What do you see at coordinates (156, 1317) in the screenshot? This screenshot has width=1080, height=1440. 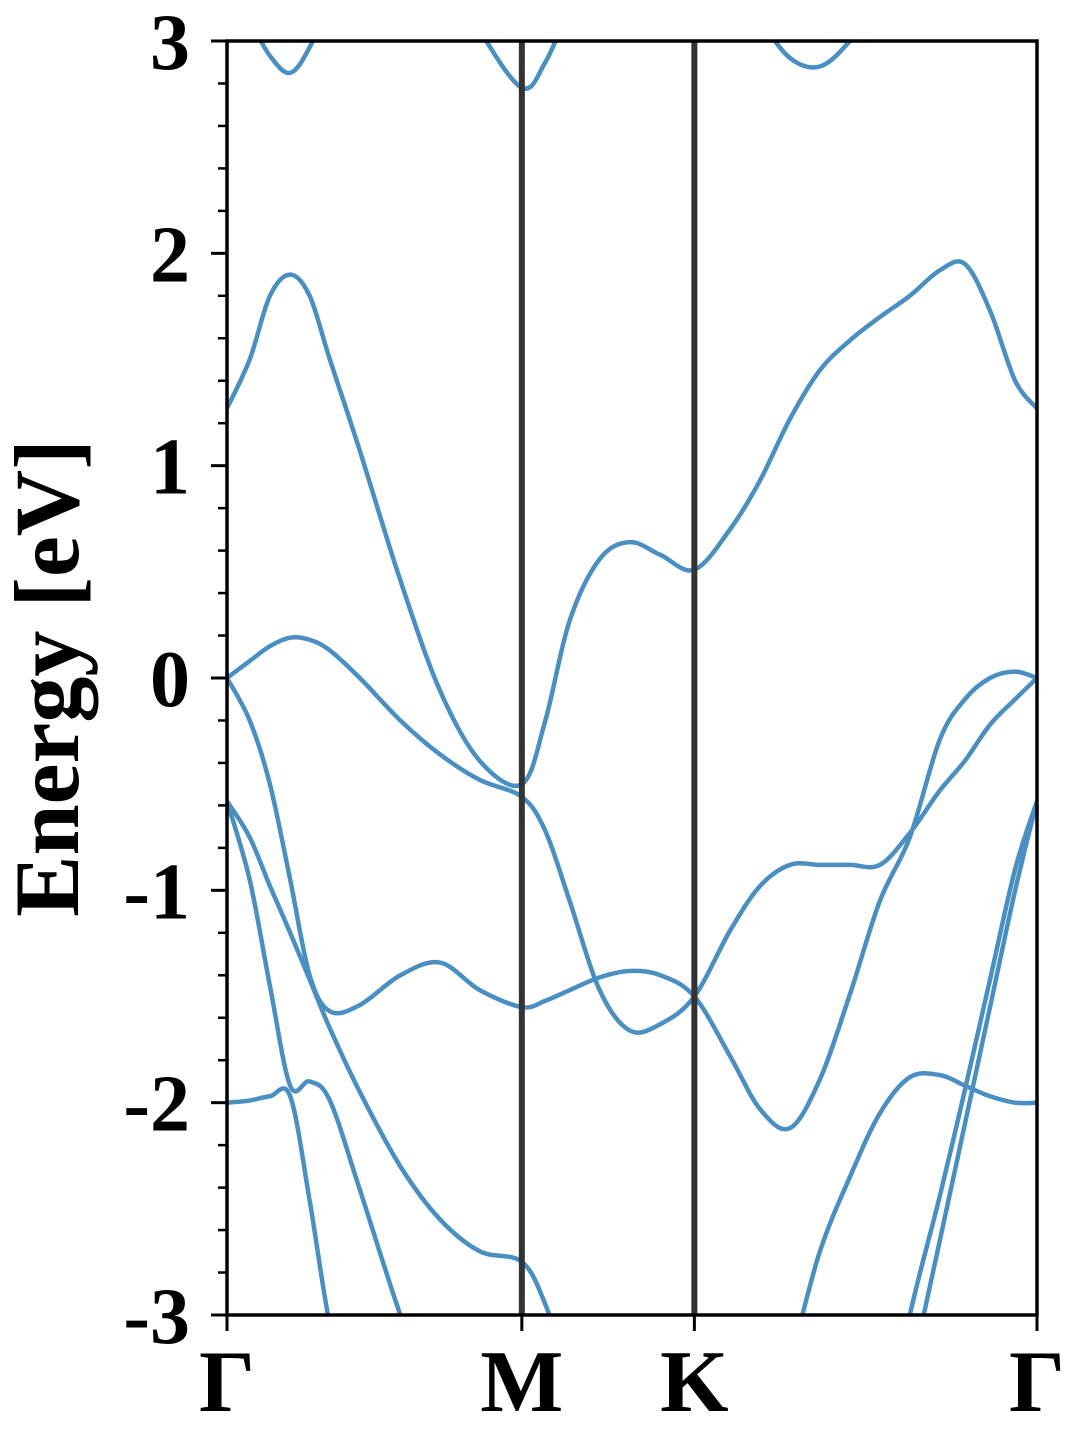 I see `y-tick-label: -3` at bounding box center [156, 1317].